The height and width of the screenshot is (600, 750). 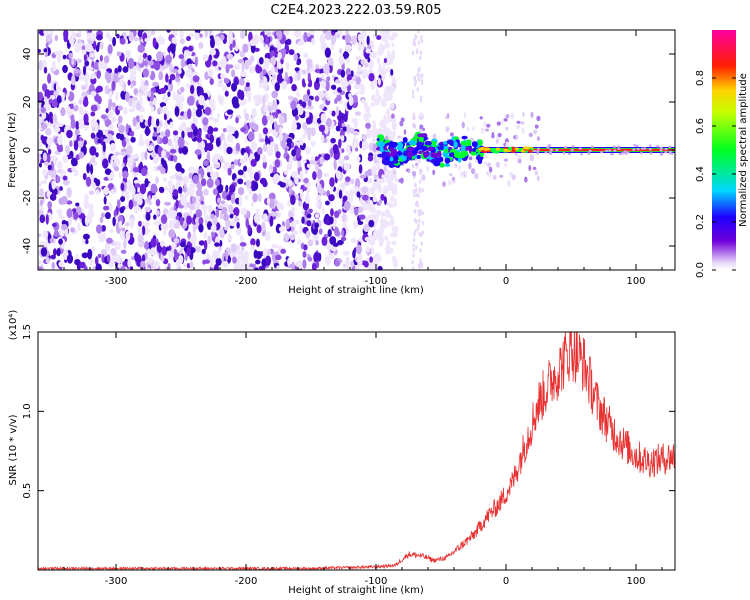 I want to click on snr-x-tick-label: 0, so click(x=506, y=581).